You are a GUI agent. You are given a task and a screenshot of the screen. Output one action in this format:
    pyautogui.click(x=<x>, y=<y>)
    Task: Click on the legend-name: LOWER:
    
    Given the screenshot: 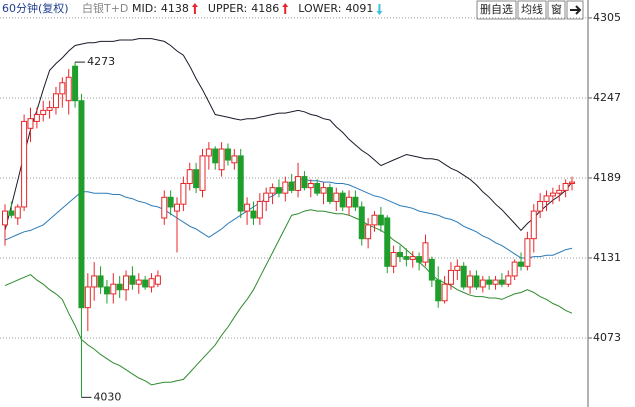 What is the action you would take?
    pyautogui.click(x=319, y=8)
    